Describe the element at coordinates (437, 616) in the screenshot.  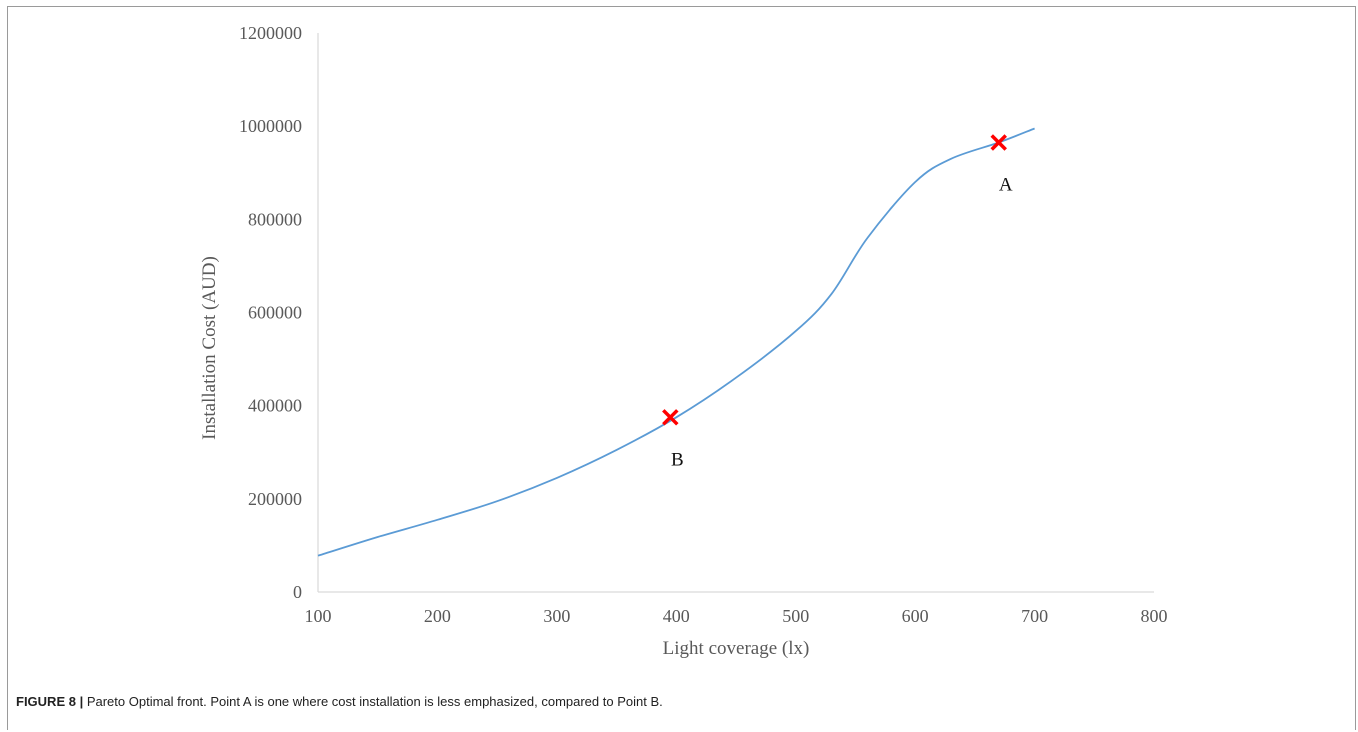
I see `x-tick-label: 200` at that location.